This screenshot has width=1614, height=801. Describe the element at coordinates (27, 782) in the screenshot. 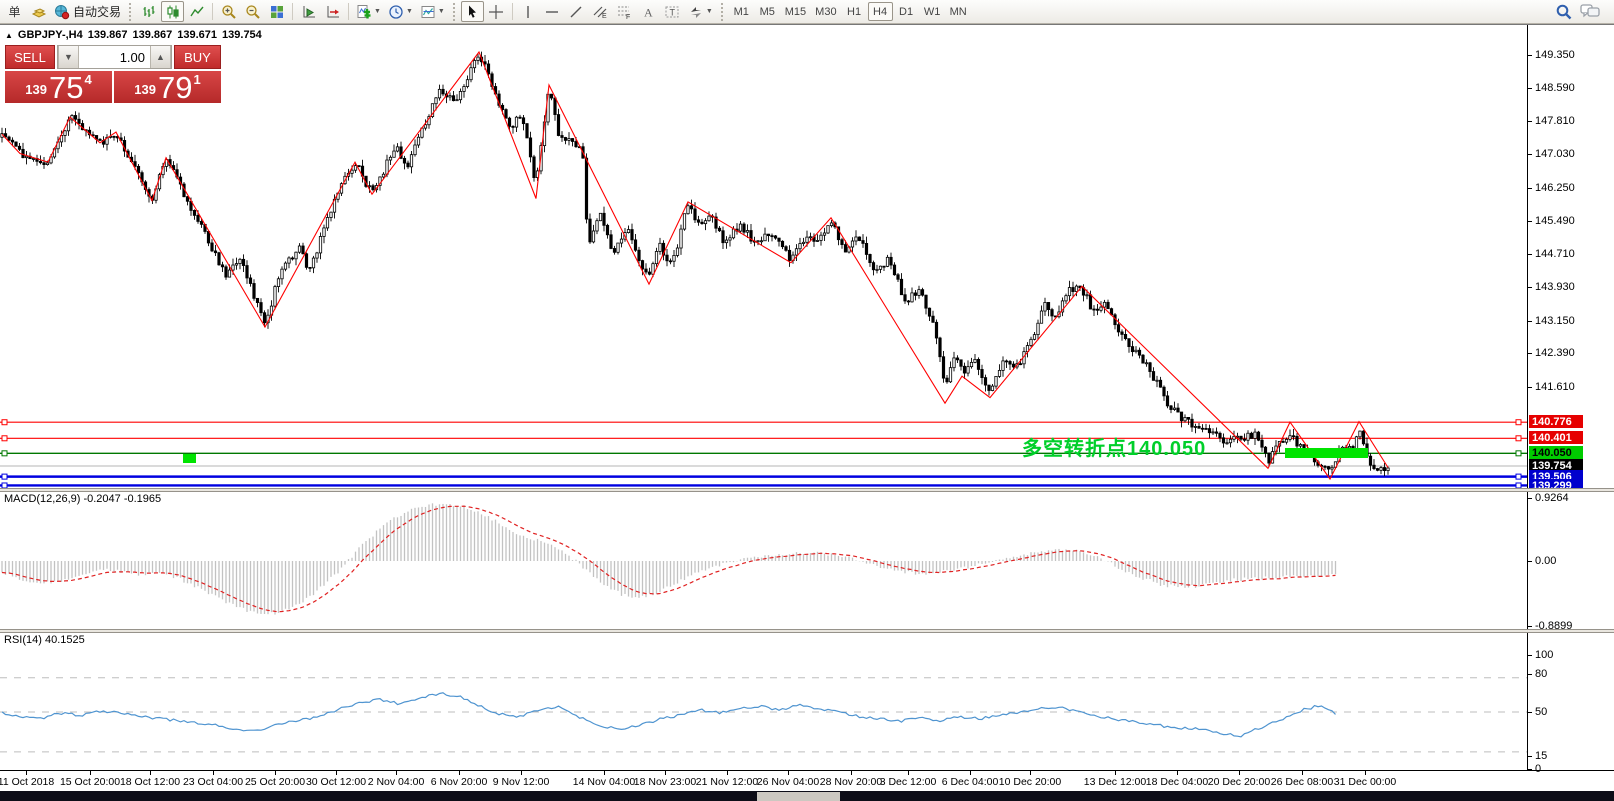

I see `date-tick-label: 11 Oct 2018` at that location.